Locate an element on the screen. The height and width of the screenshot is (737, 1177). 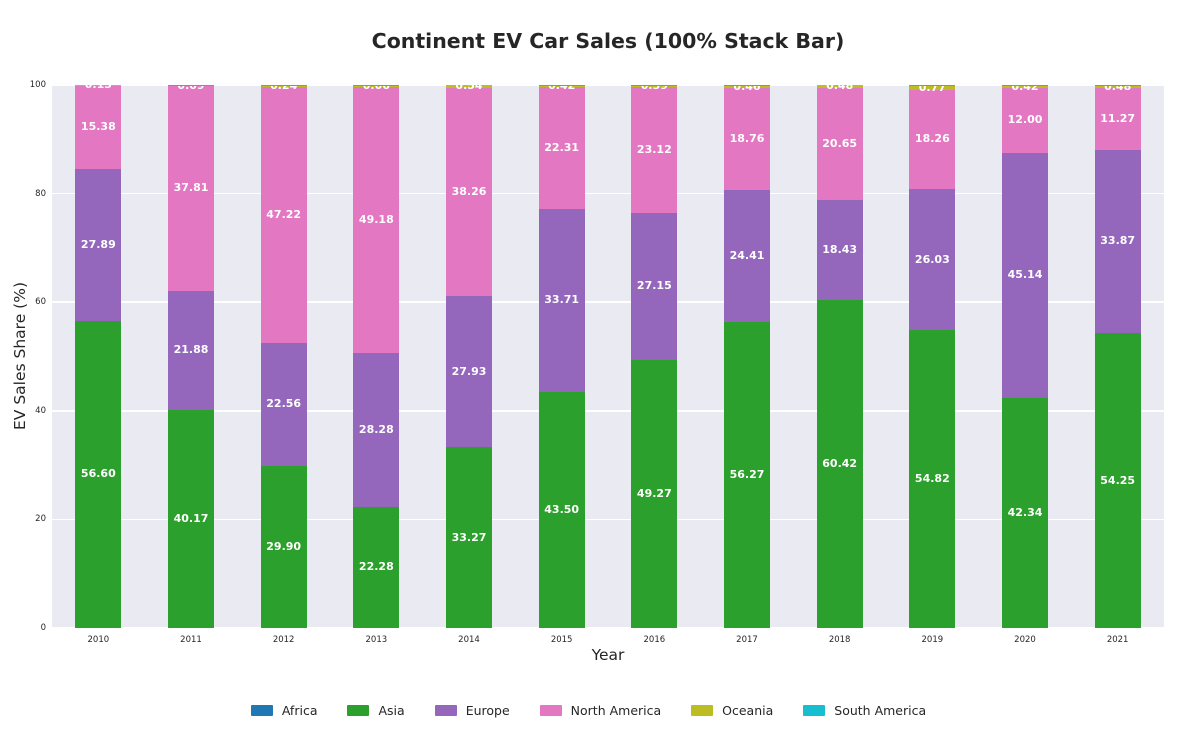
bar-value-label: 26.03 is located at coordinates (932, 259).